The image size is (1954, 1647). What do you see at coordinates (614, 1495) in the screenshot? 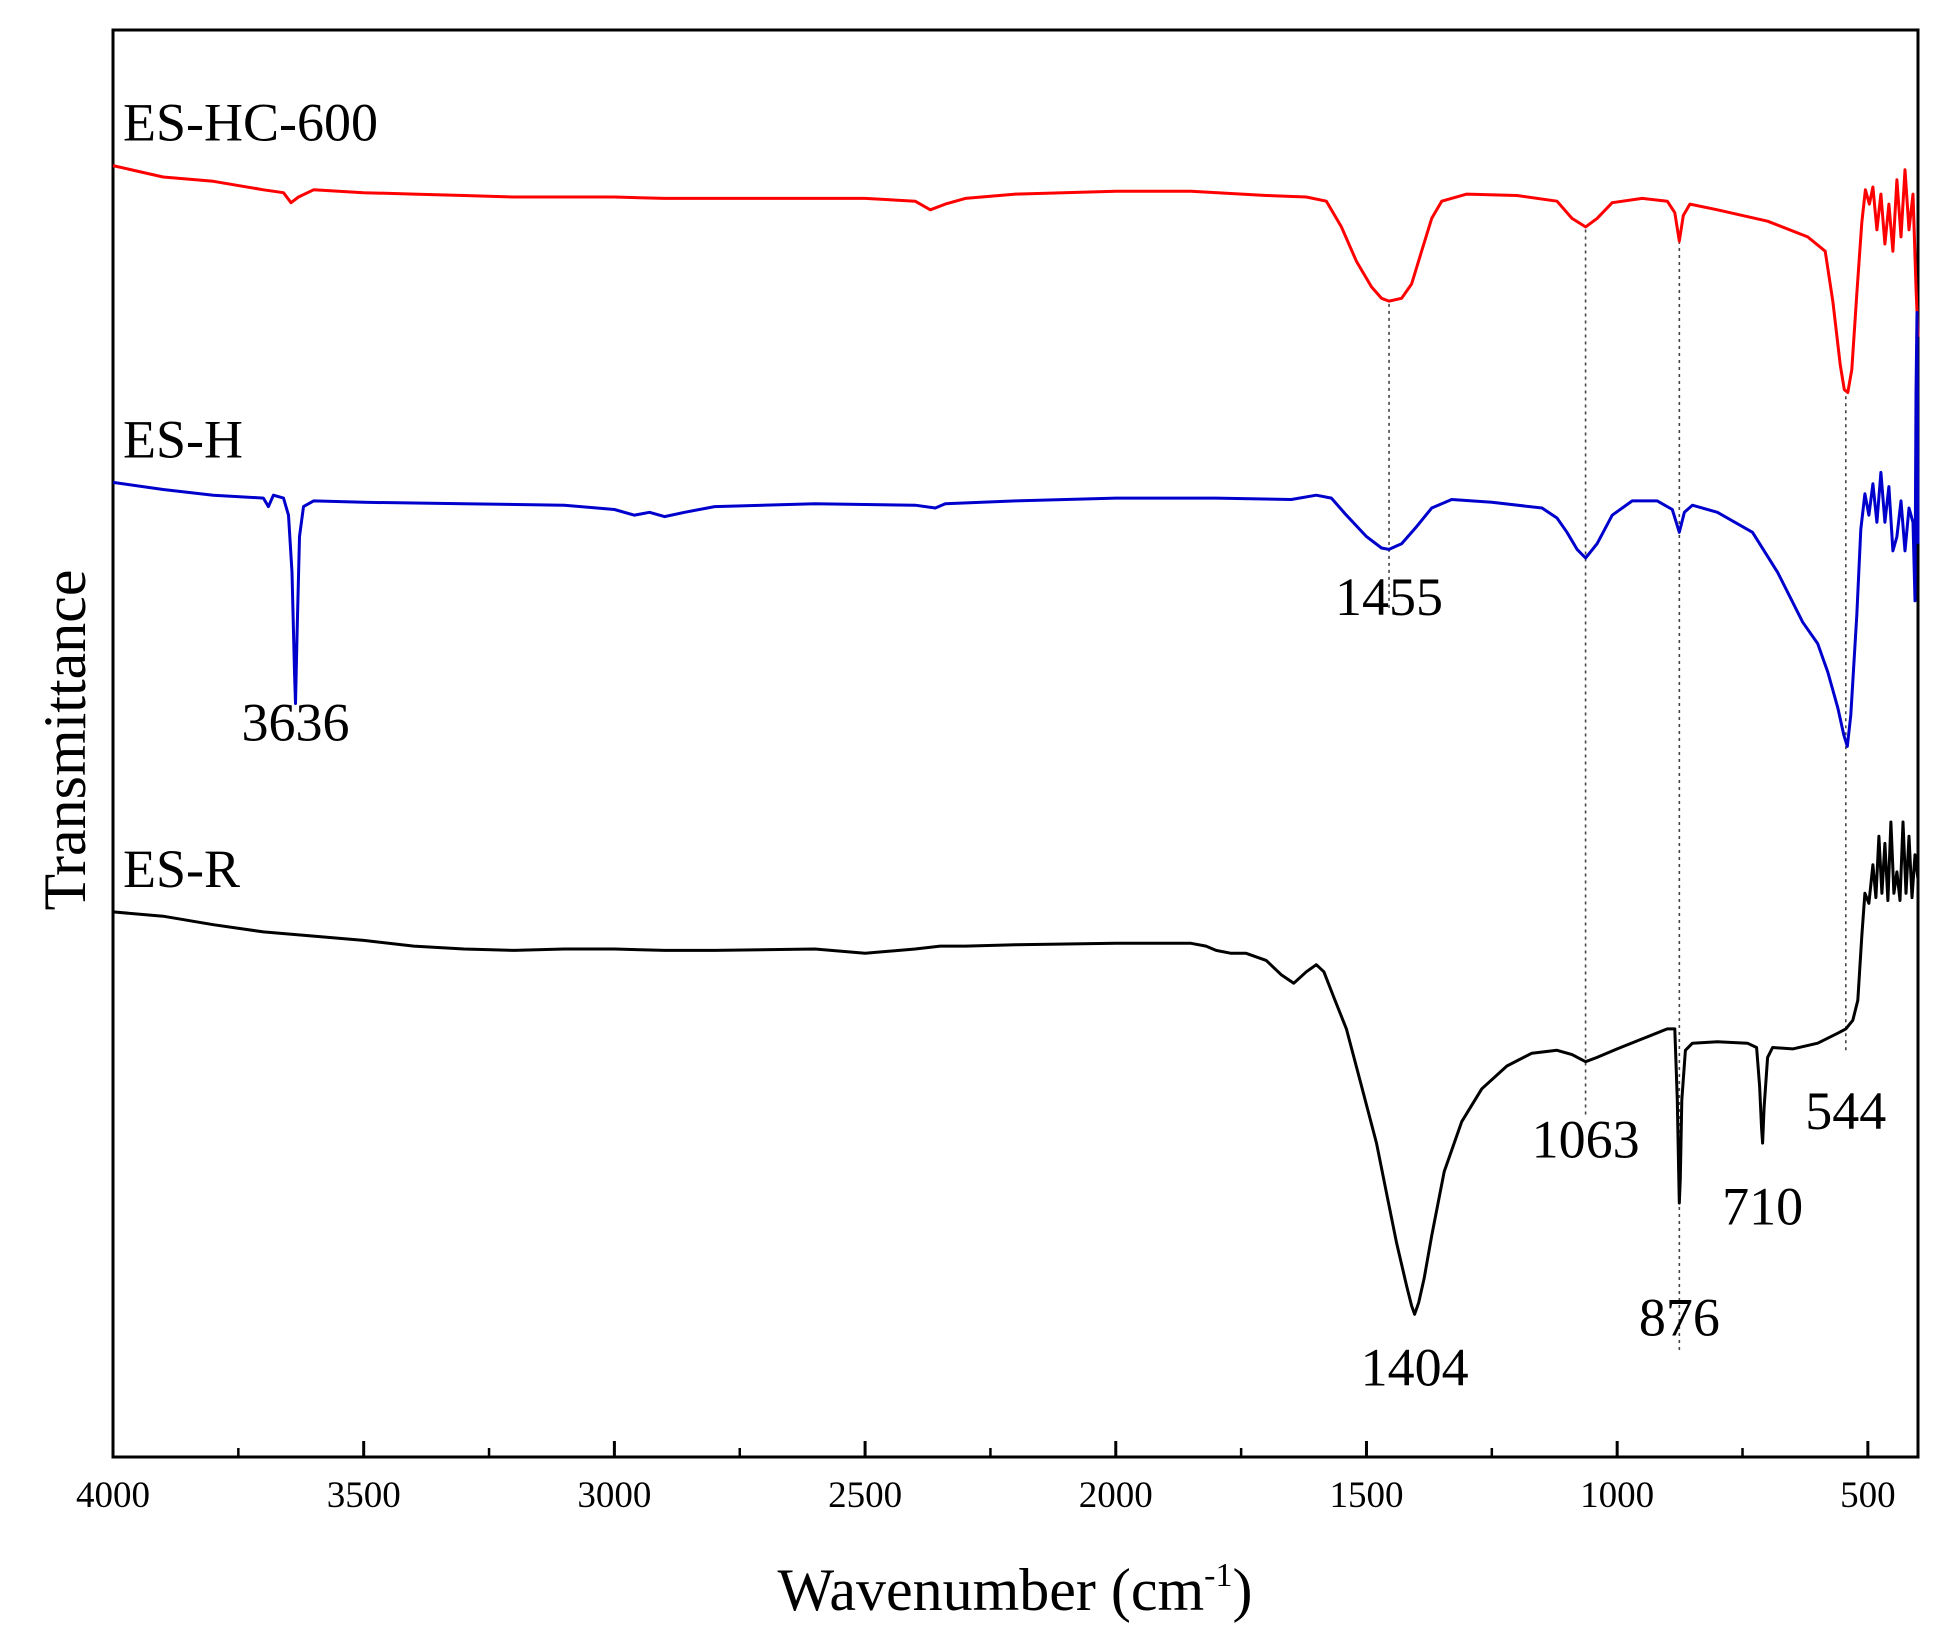
I see `x-tick-label-3000: 3000` at bounding box center [614, 1495].